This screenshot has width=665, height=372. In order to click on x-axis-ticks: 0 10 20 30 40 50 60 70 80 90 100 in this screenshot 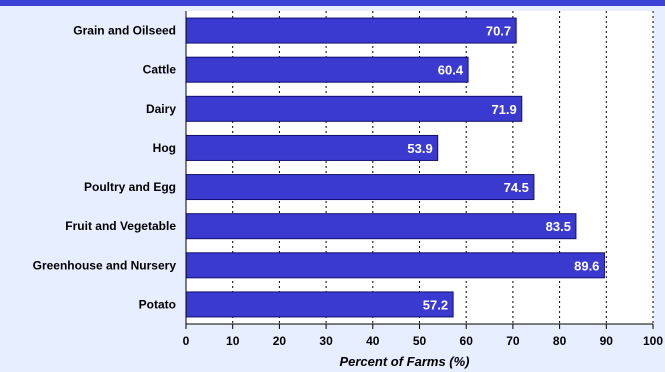, I will do `click(423, 336)`.